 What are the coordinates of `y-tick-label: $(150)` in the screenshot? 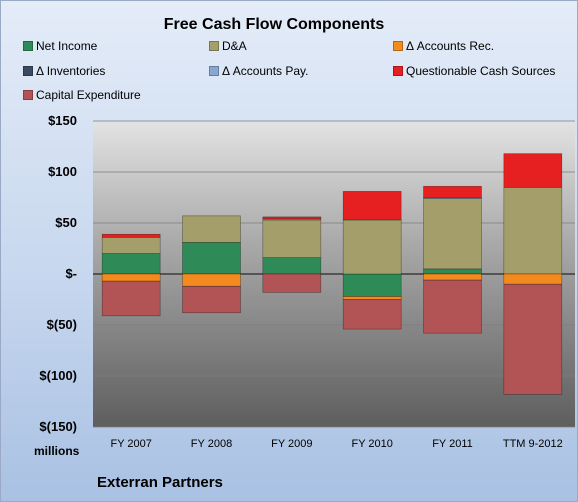 It's located at (58, 426).